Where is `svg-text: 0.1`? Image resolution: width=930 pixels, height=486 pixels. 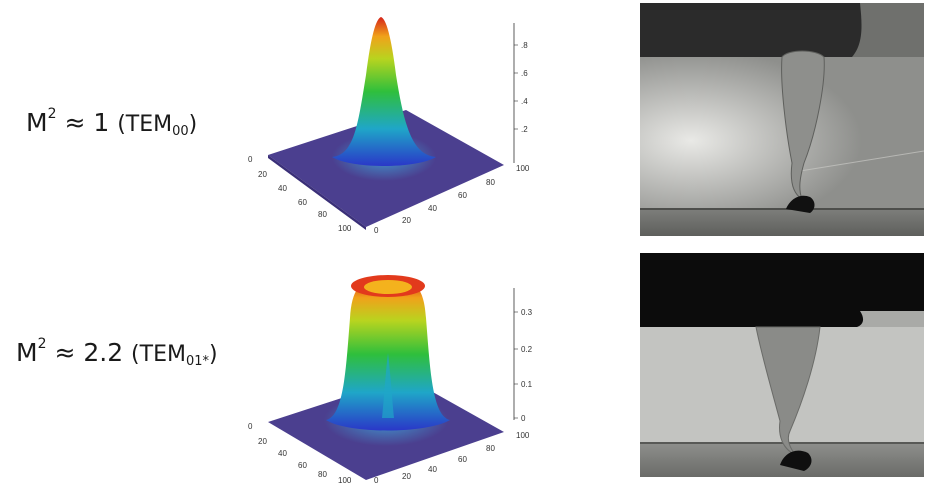 svg-text: 0.1 is located at coordinates (527, 384).